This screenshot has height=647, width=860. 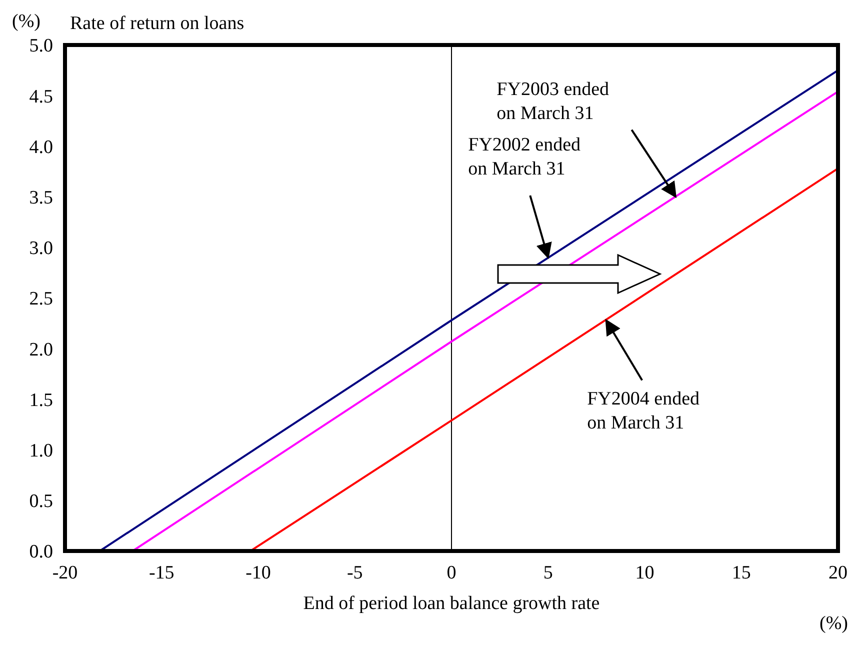 What do you see at coordinates (548, 573) in the screenshot?
I see `x-tick-label: 5` at bounding box center [548, 573].